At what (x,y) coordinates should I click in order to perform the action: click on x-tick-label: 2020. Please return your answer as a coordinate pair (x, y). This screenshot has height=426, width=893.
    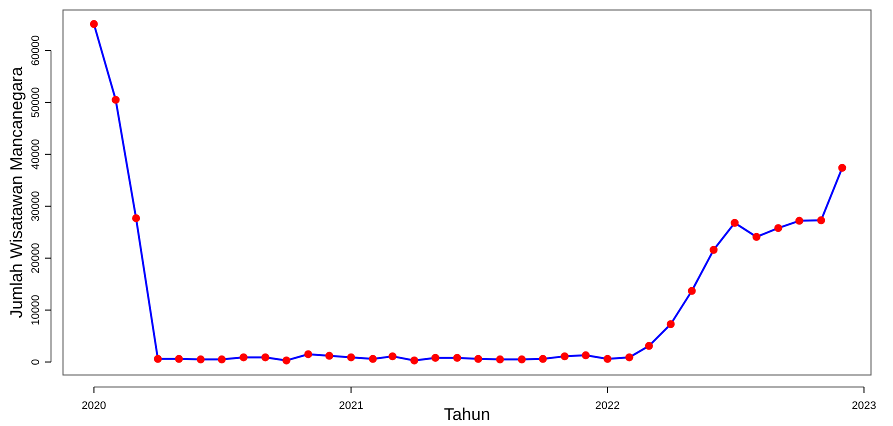
    Looking at the image, I should click on (94, 406).